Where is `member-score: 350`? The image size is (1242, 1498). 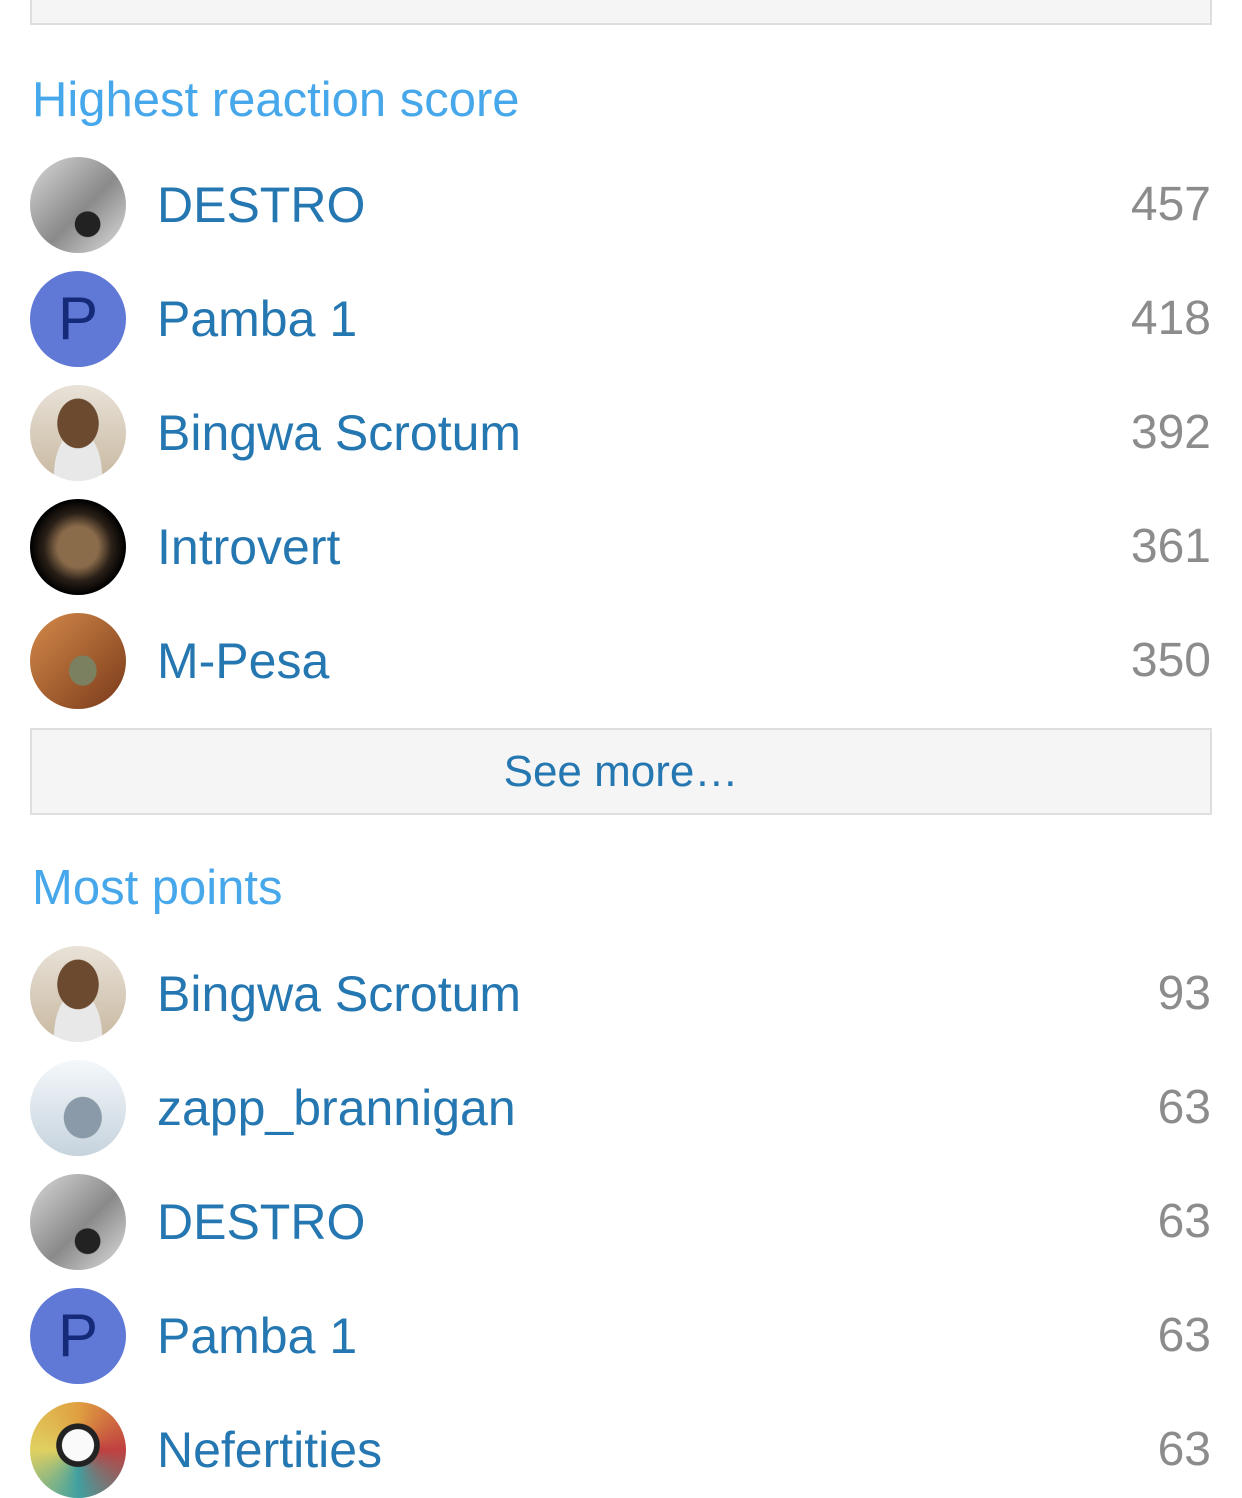
member-score: 350 is located at coordinates (1170, 660).